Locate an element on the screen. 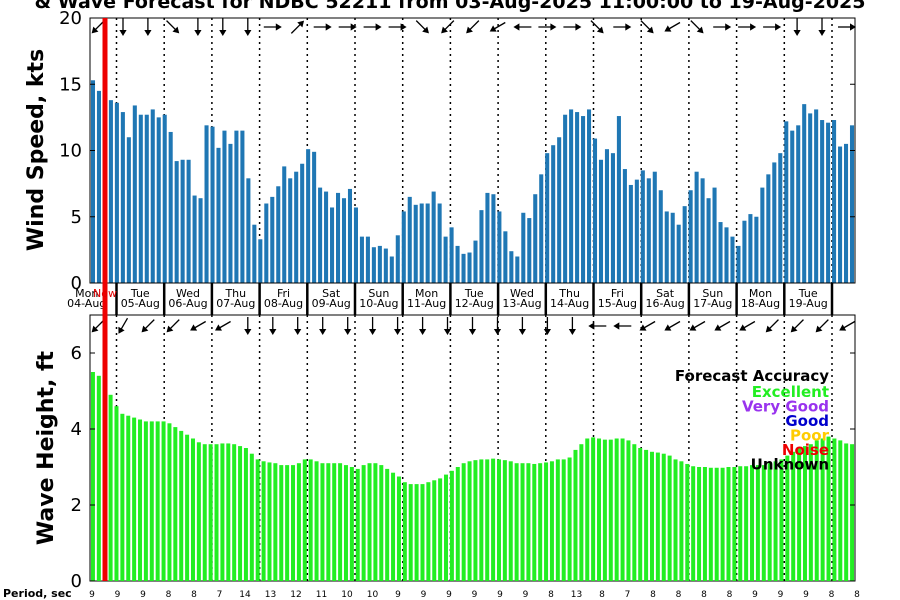 The image size is (900, 600). period-value: 10 is located at coordinates (347, 595).